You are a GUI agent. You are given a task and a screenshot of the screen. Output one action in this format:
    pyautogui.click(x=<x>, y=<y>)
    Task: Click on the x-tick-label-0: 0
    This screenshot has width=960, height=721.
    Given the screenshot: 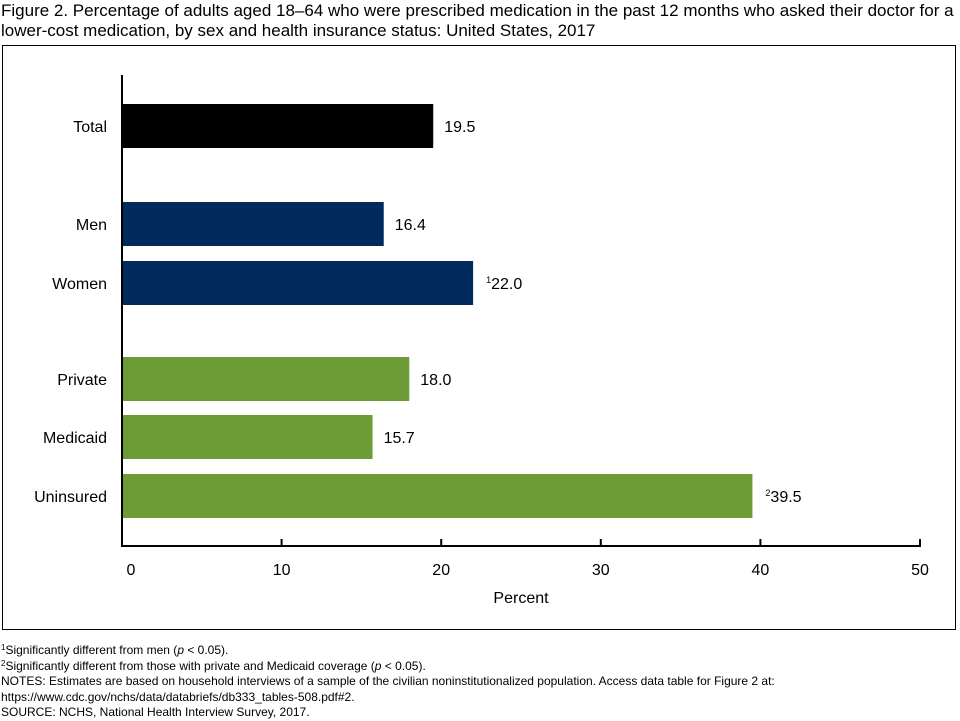 What is the action you would take?
    pyautogui.click(x=131, y=570)
    